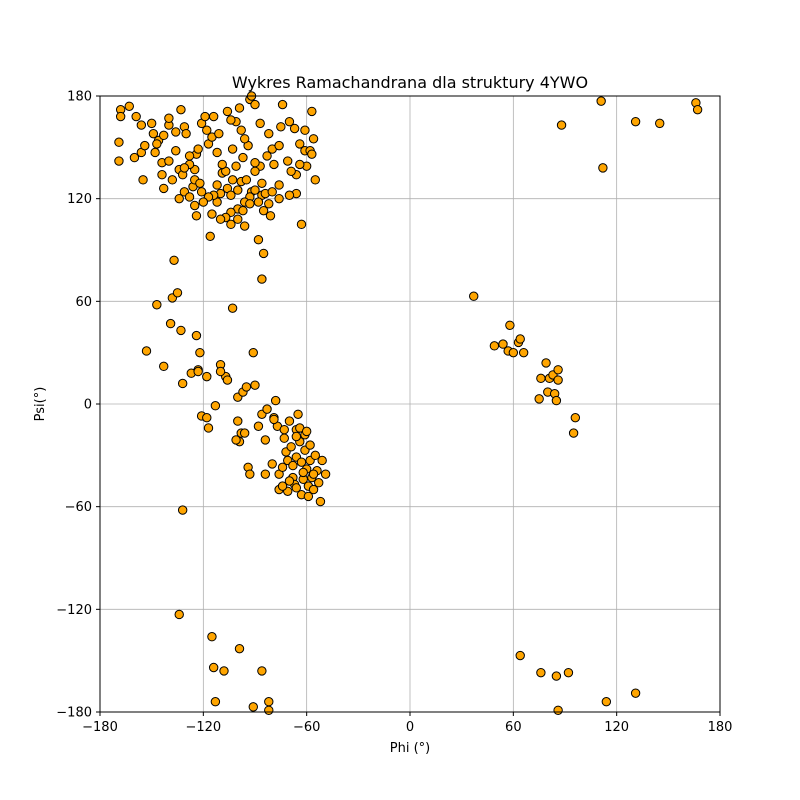 The height and width of the screenshot is (800, 800). What do you see at coordinates (513, 727) in the screenshot?
I see `x-tick-label: 60` at bounding box center [513, 727].